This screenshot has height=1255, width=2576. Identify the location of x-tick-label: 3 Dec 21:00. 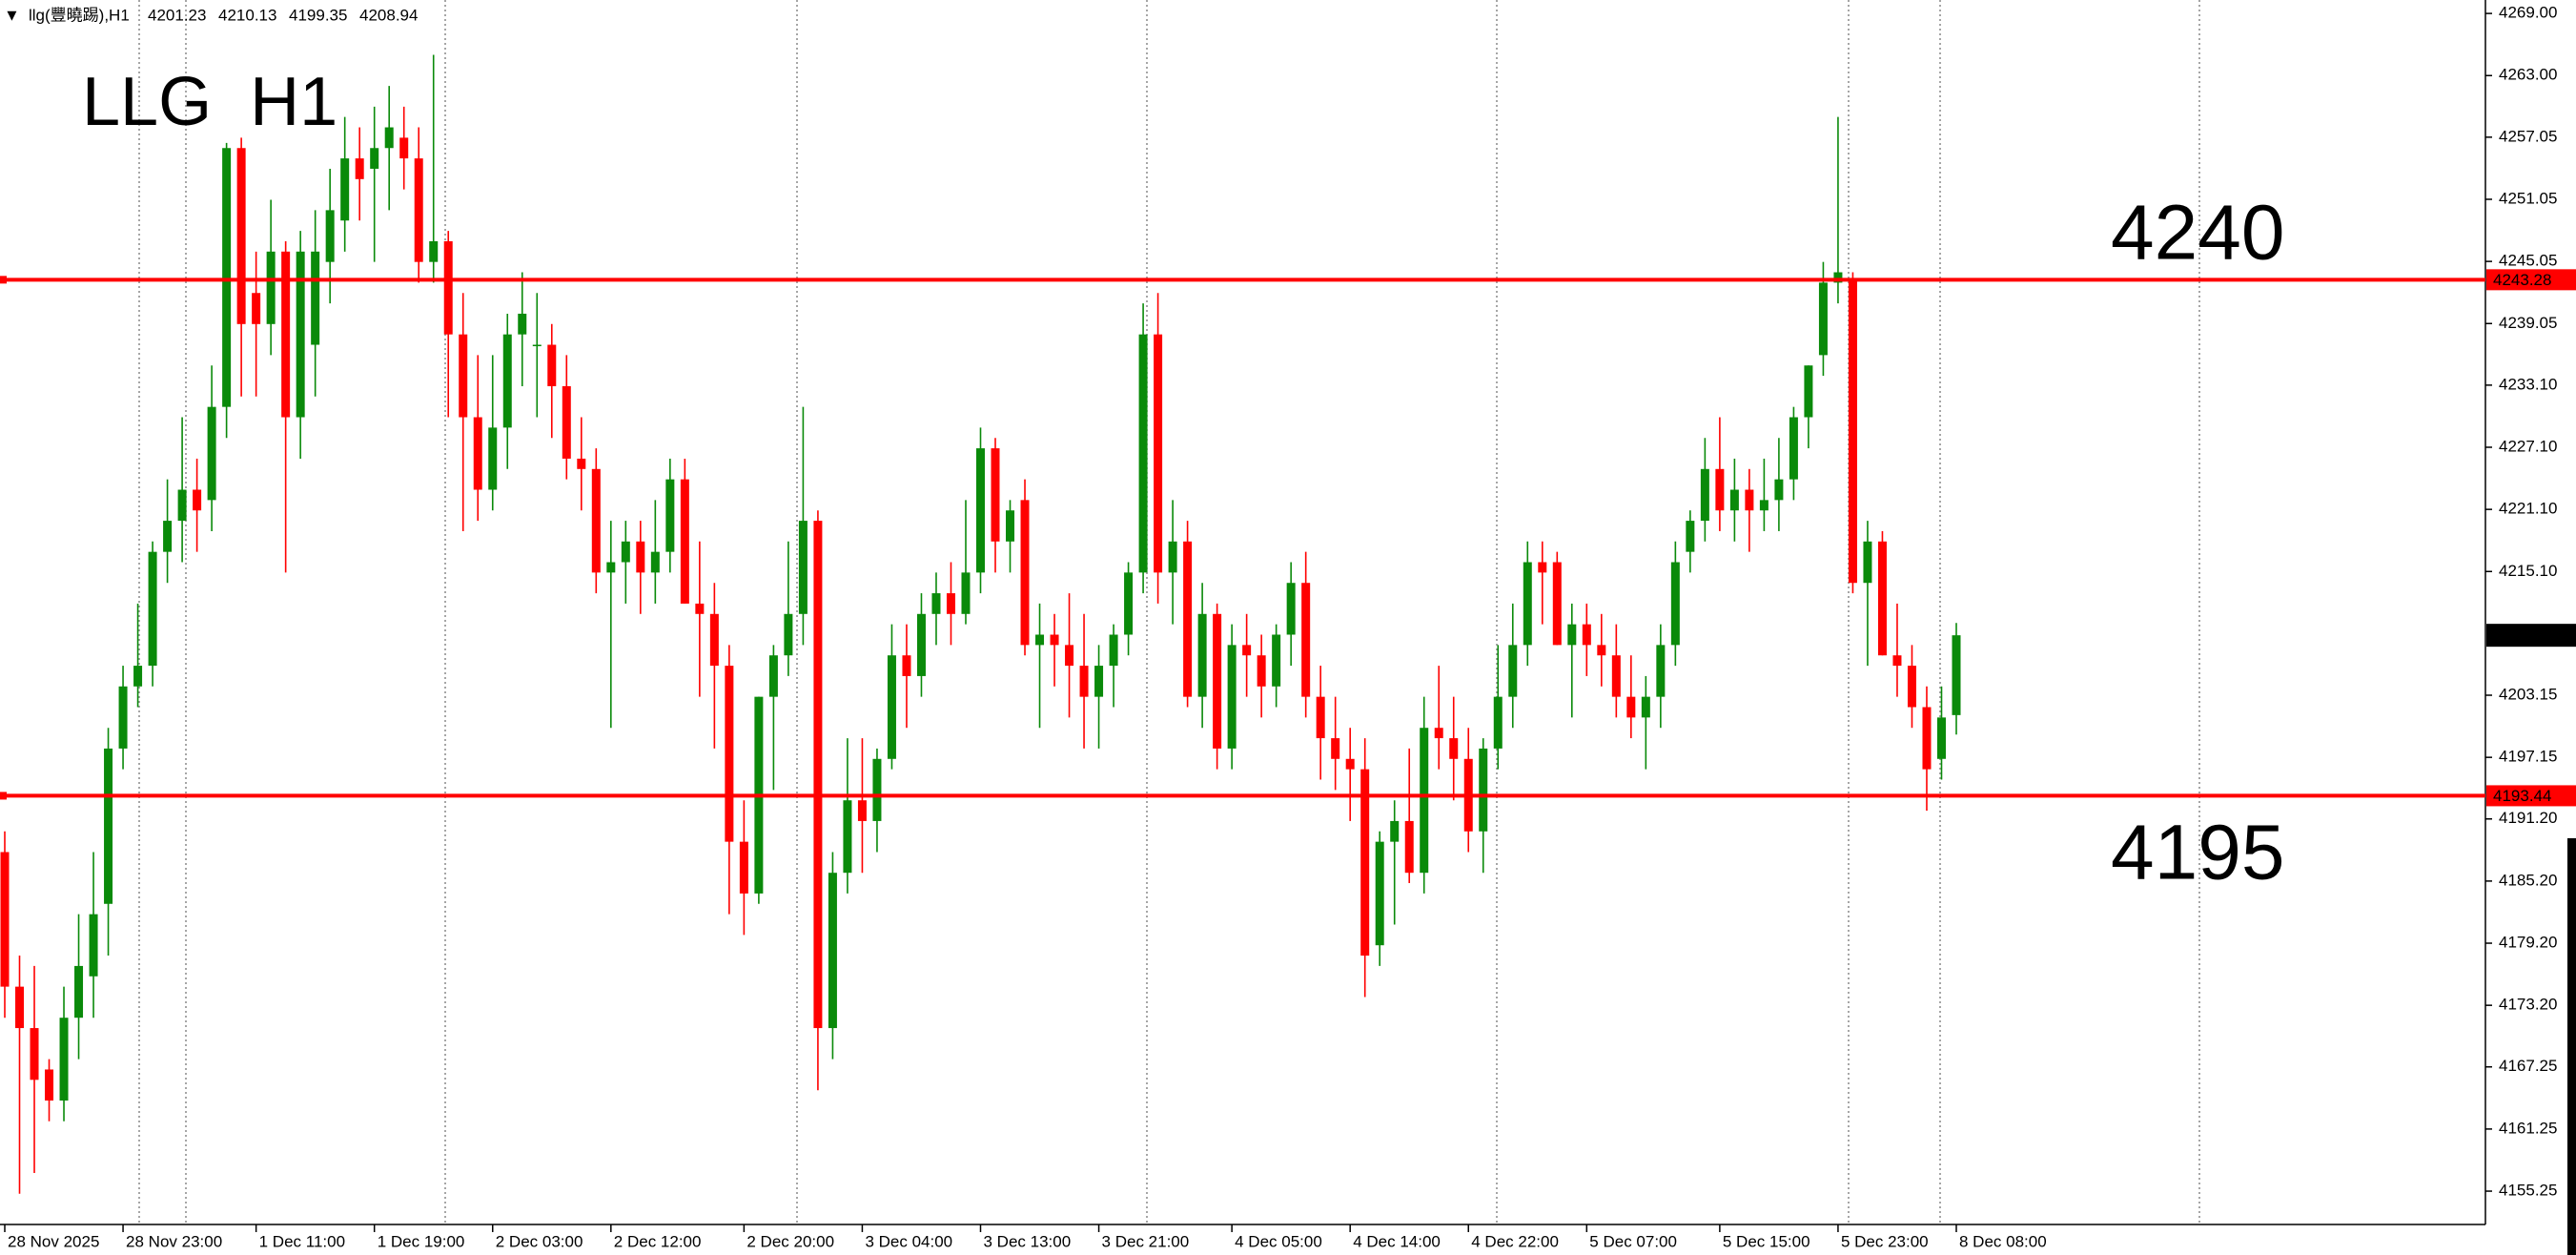
(1146, 1241).